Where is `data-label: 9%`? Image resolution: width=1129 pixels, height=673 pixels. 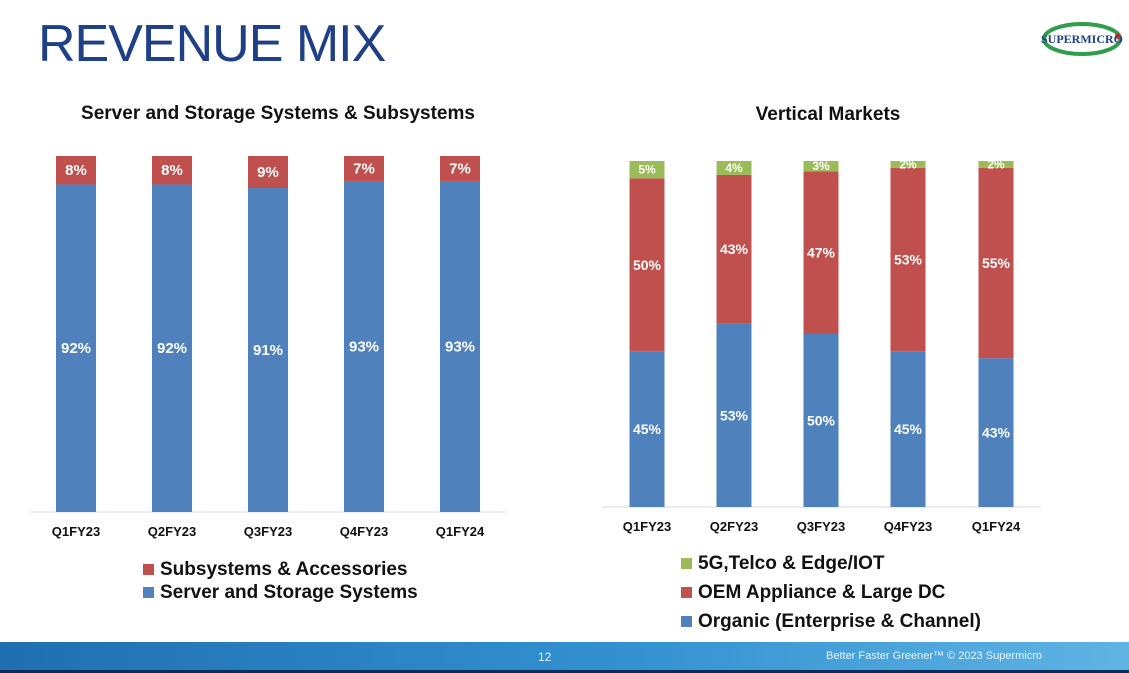
data-label: 9% is located at coordinates (268, 172).